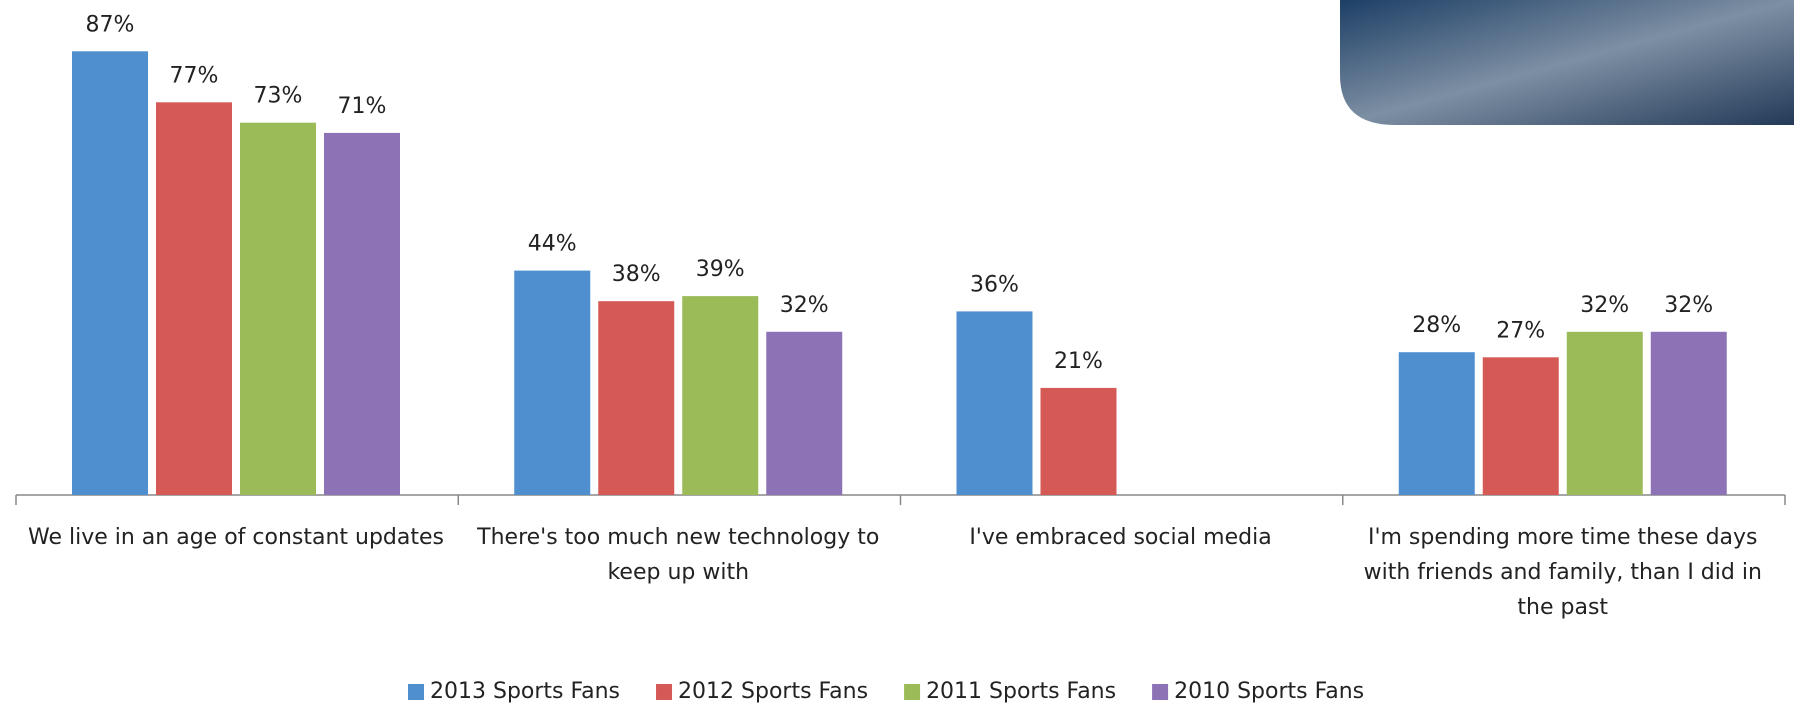 The width and height of the screenshot is (1794, 705). I want to click on data-label: 77%, so click(194, 75).